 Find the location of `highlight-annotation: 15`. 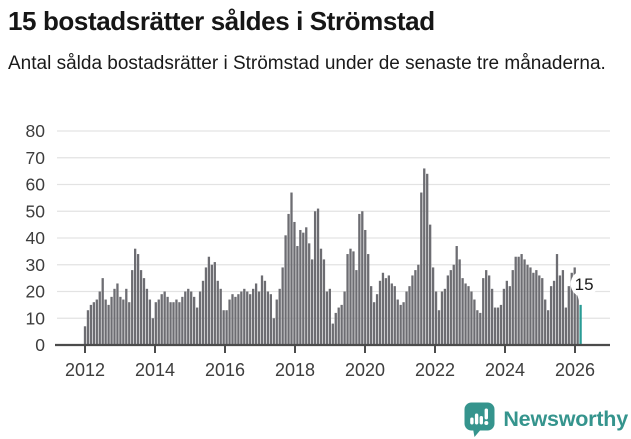

highlight-annotation: 15 is located at coordinates (584, 287).